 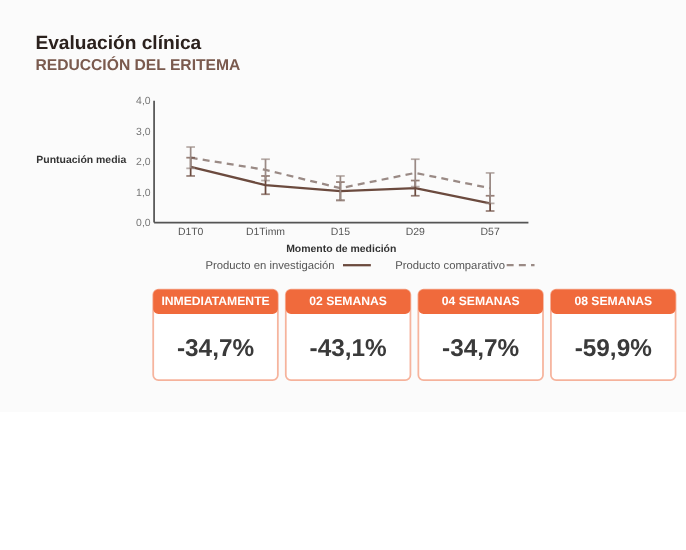 What do you see at coordinates (119, 44) in the screenshot?
I see `chart-title: Evaluación clínica` at bounding box center [119, 44].